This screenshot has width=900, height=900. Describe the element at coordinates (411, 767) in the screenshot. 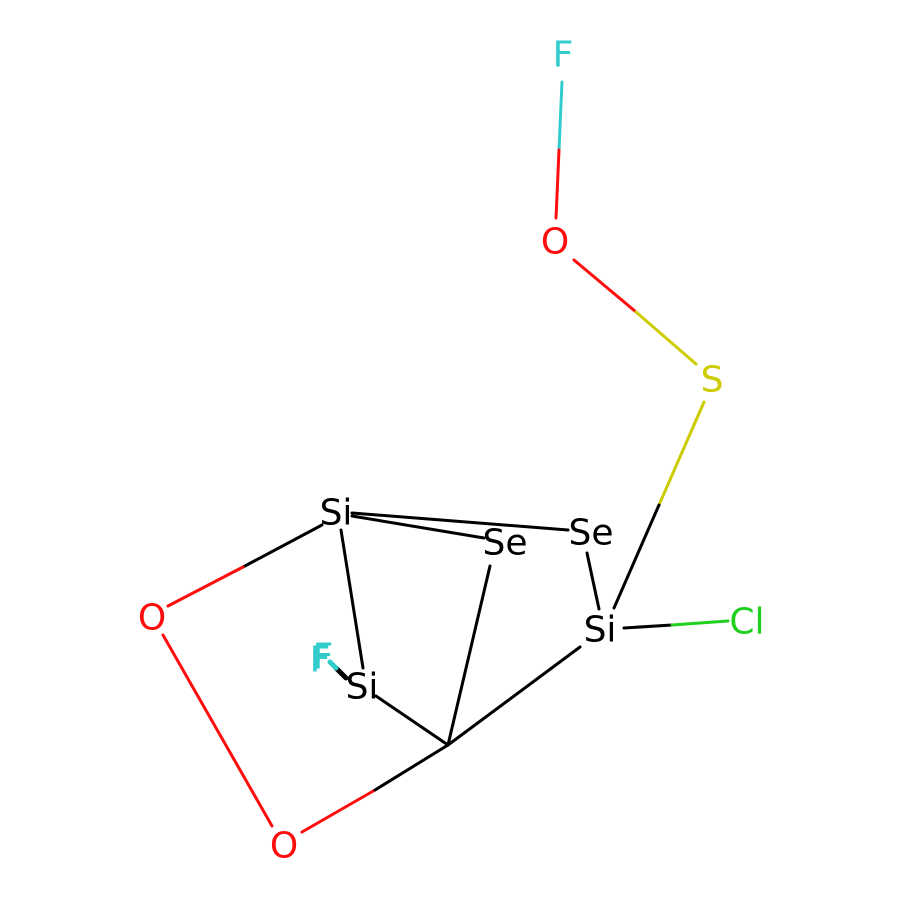

I see `bond-o-c-carbon-half` at that location.